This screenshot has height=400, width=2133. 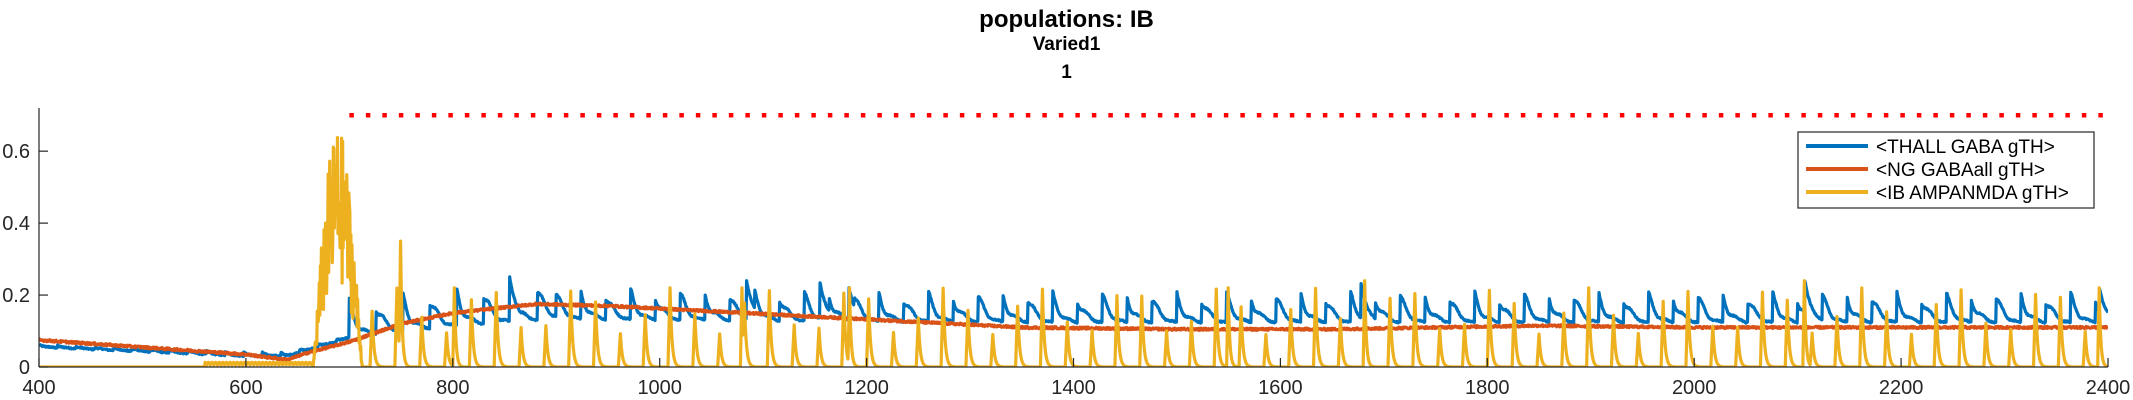 What do you see at coordinates (452, 388) in the screenshot?
I see `x-tick-label: 800` at bounding box center [452, 388].